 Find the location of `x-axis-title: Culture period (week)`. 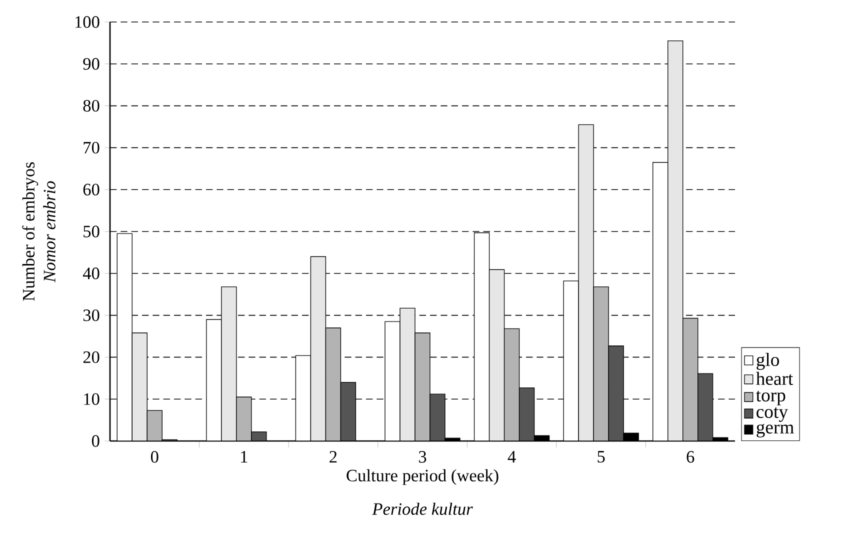

x-axis-title: Culture period (week) is located at coordinates (422, 477).